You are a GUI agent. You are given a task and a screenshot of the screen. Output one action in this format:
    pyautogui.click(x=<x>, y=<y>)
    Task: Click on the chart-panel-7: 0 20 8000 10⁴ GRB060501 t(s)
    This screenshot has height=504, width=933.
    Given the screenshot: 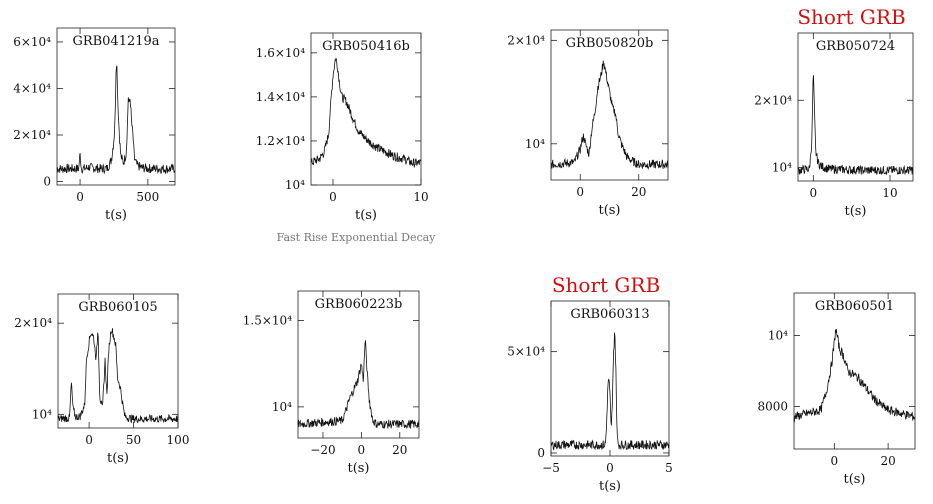 What is the action you would take?
    pyautogui.click(x=836, y=389)
    